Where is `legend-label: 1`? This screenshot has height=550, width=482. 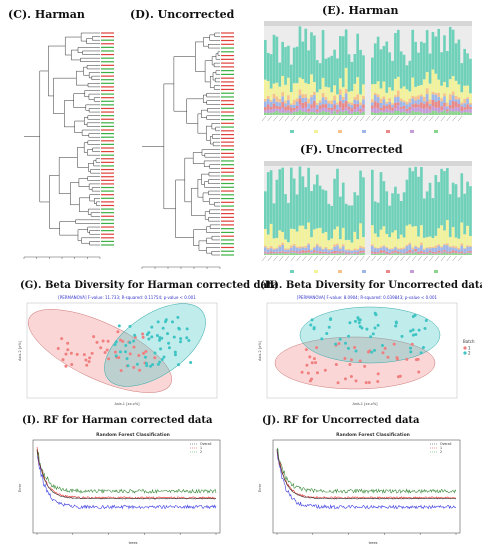 legend-label: 1 is located at coordinates (441, 448).